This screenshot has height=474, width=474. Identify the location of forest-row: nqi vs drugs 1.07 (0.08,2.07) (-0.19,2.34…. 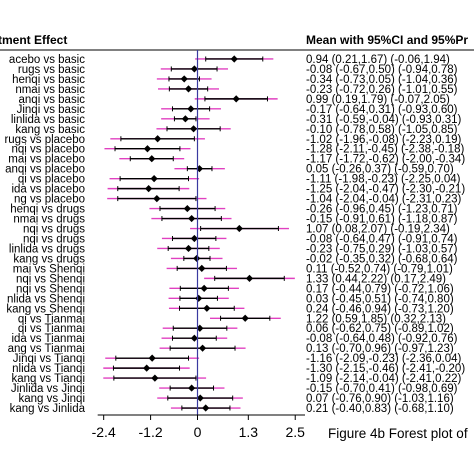
(236, 230).